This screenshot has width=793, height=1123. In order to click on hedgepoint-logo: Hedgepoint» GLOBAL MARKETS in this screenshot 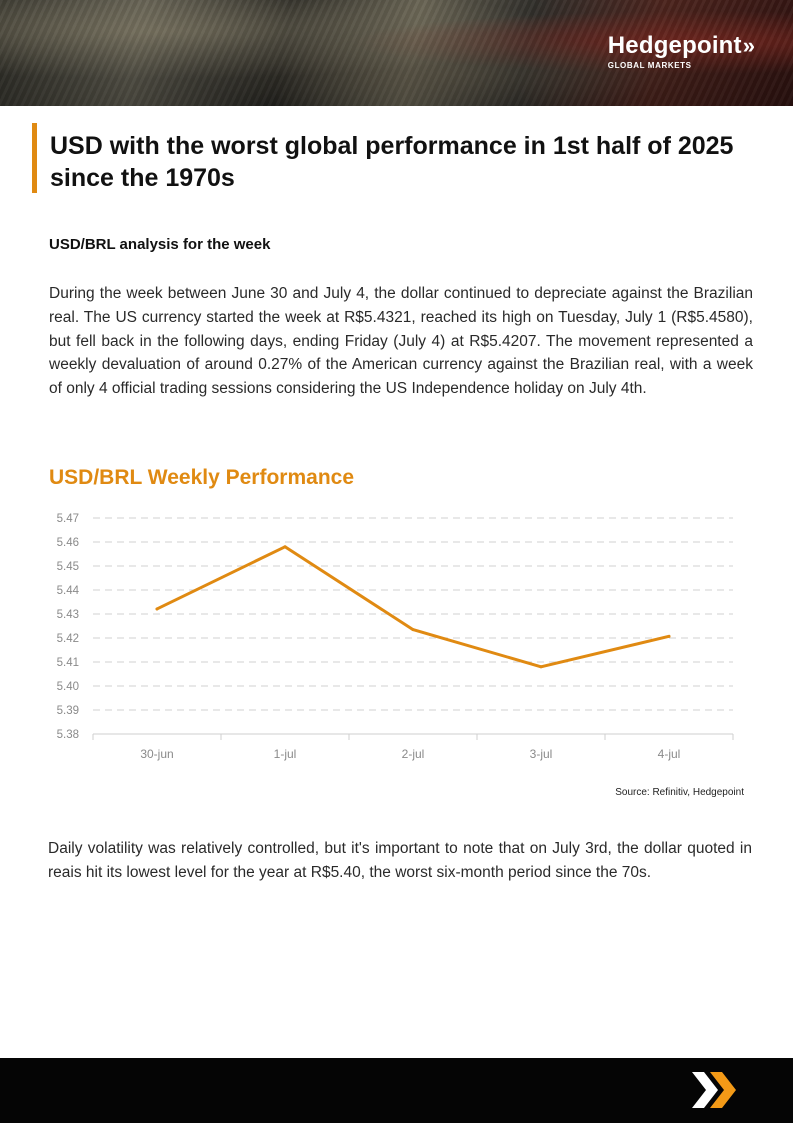, I will do `click(681, 51)`.